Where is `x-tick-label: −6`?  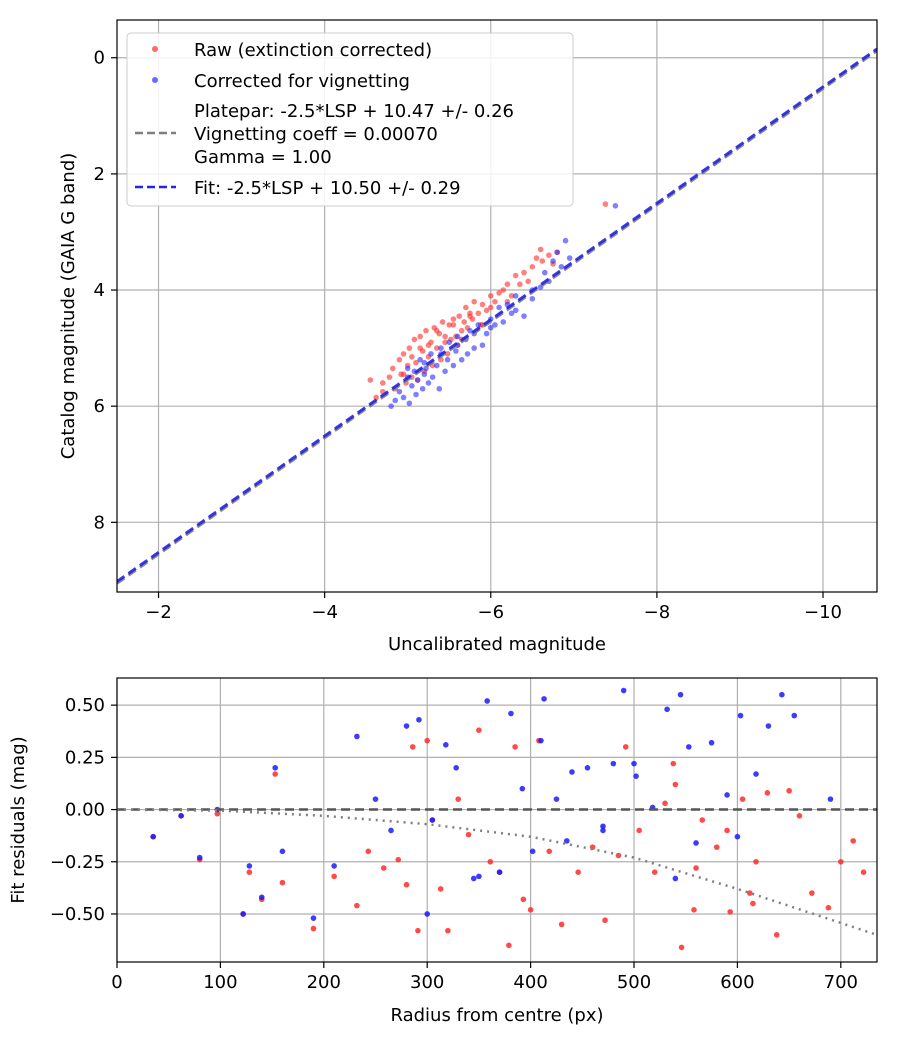
x-tick-label: −6 is located at coordinates (490, 612).